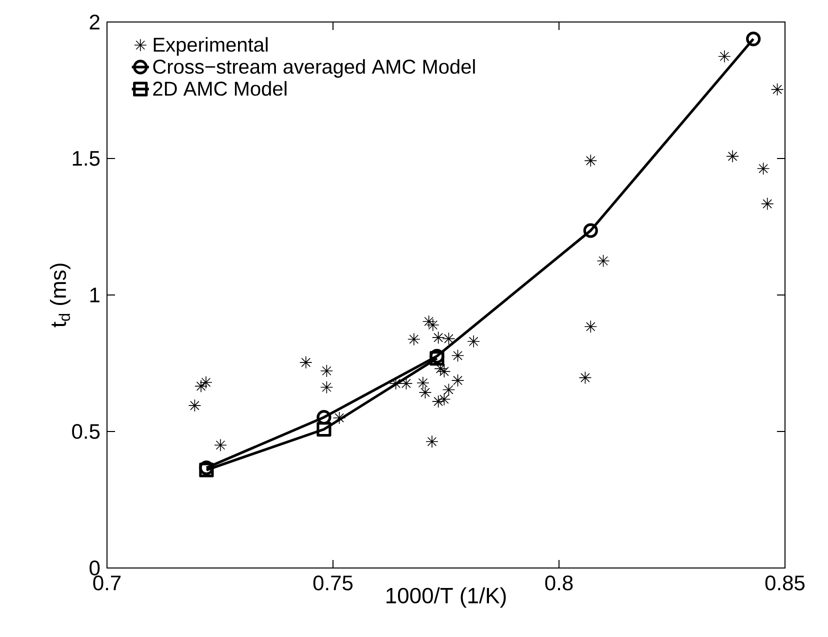 The height and width of the screenshot is (637, 828). I want to click on legend-label: Cross−stream averaged AMC Model, so click(314, 68).